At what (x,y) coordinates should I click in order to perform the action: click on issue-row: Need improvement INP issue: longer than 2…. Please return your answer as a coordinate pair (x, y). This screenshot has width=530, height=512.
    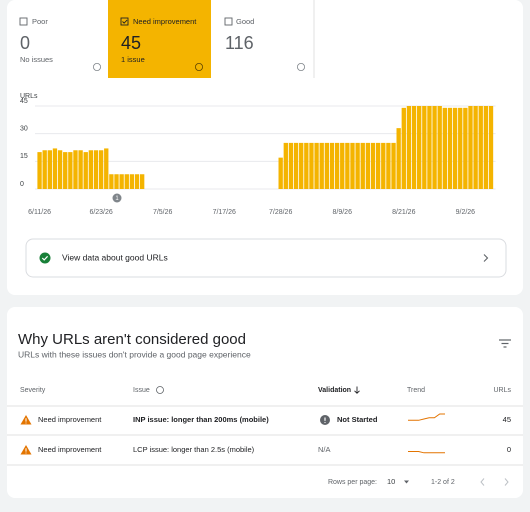
    Looking at the image, I should click on (266, 419).